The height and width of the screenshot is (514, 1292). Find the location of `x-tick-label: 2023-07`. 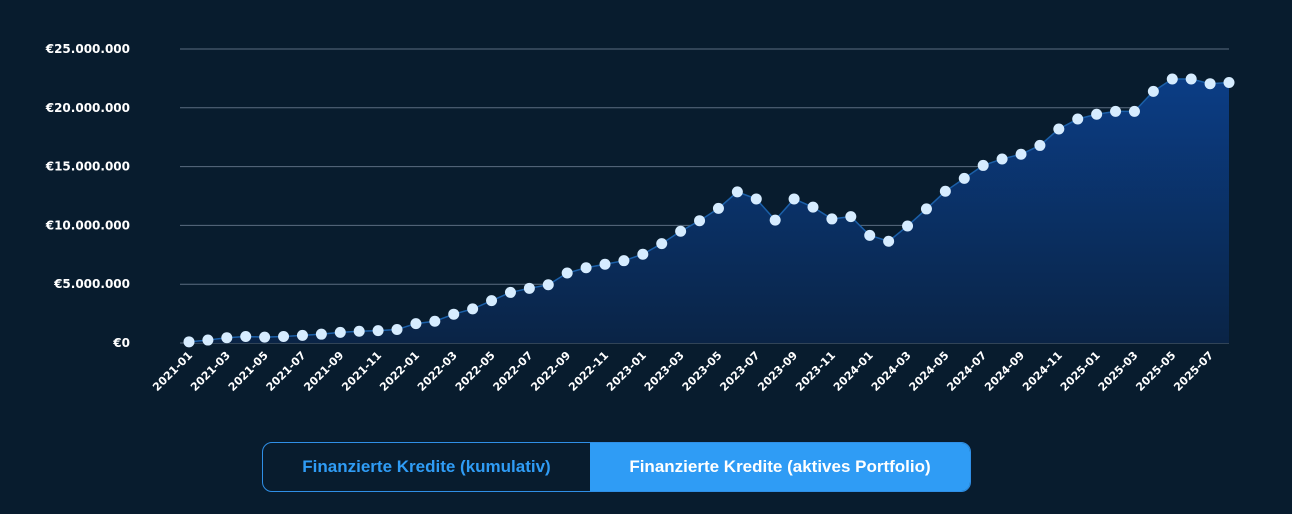

x-tick-label: 2023-07 is located at coordinates (739, 371).